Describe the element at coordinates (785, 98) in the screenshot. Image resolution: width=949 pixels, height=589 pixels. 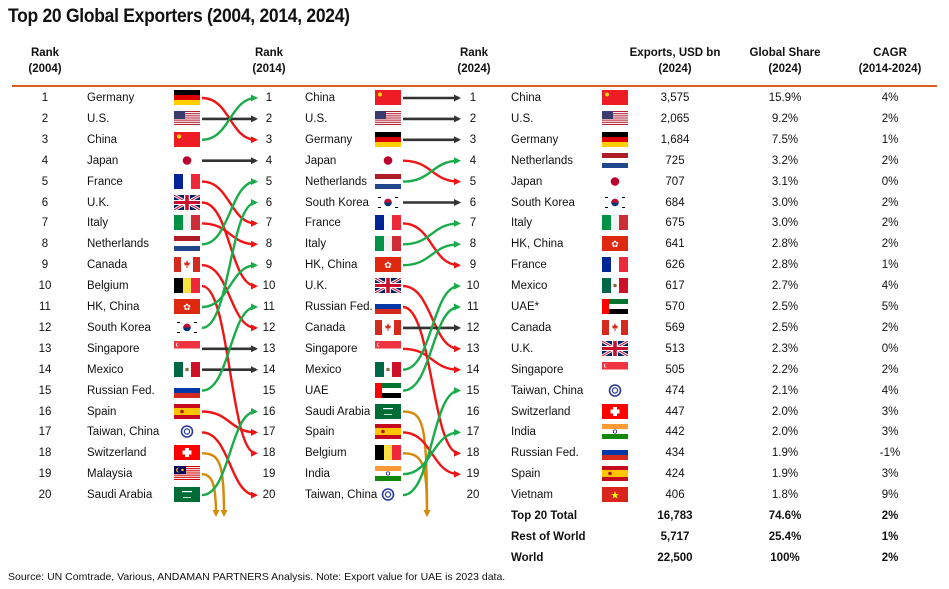
I see `share-value: 15.9%` at that location.